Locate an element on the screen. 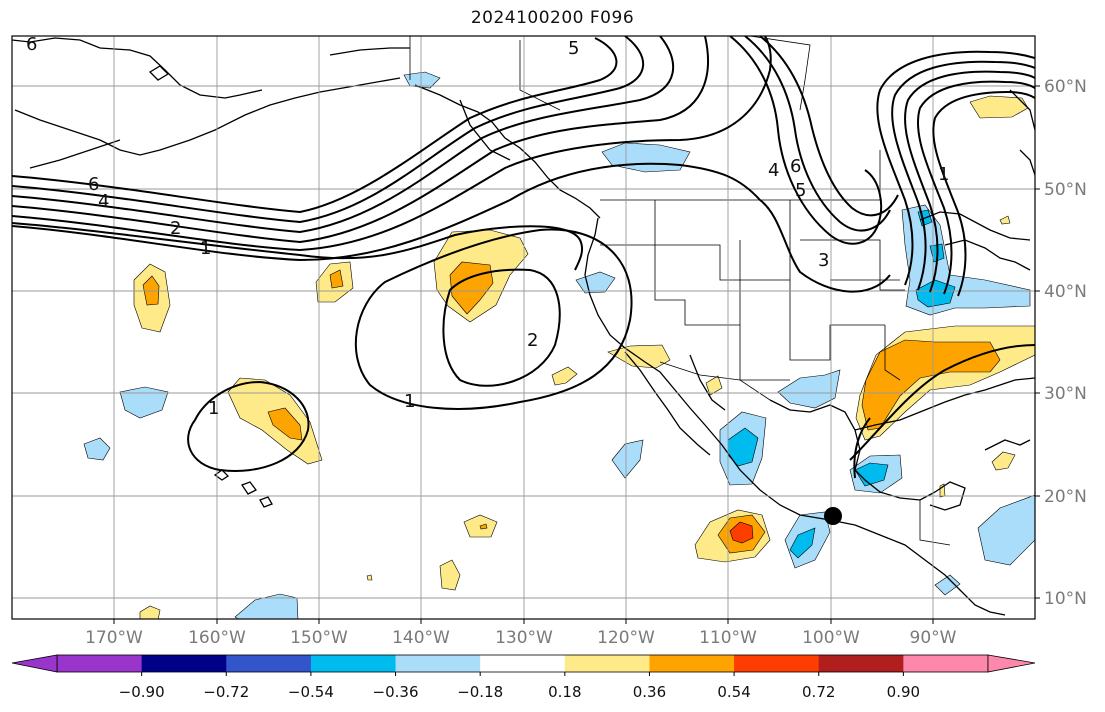  colorbar-tick-label: −0.18 is located at coordinates (480, 692).